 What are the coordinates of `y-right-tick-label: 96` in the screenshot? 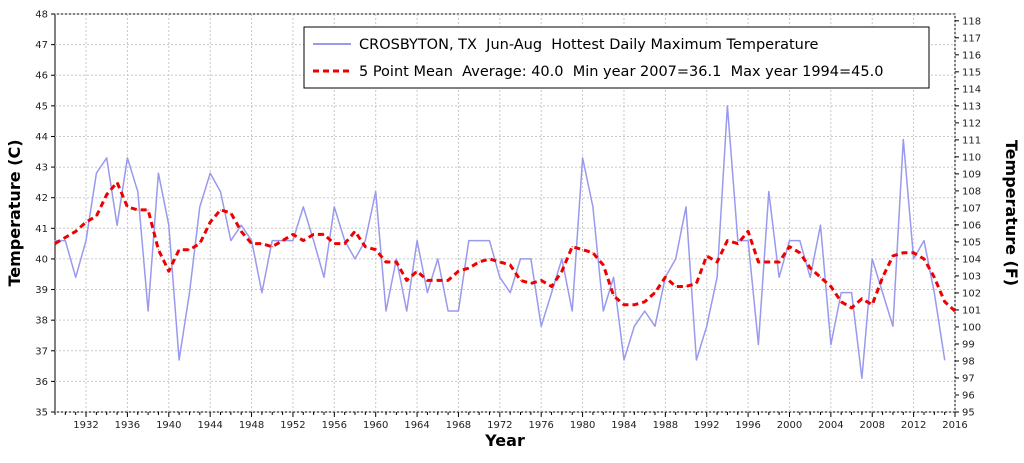 It's located at (968, 395).